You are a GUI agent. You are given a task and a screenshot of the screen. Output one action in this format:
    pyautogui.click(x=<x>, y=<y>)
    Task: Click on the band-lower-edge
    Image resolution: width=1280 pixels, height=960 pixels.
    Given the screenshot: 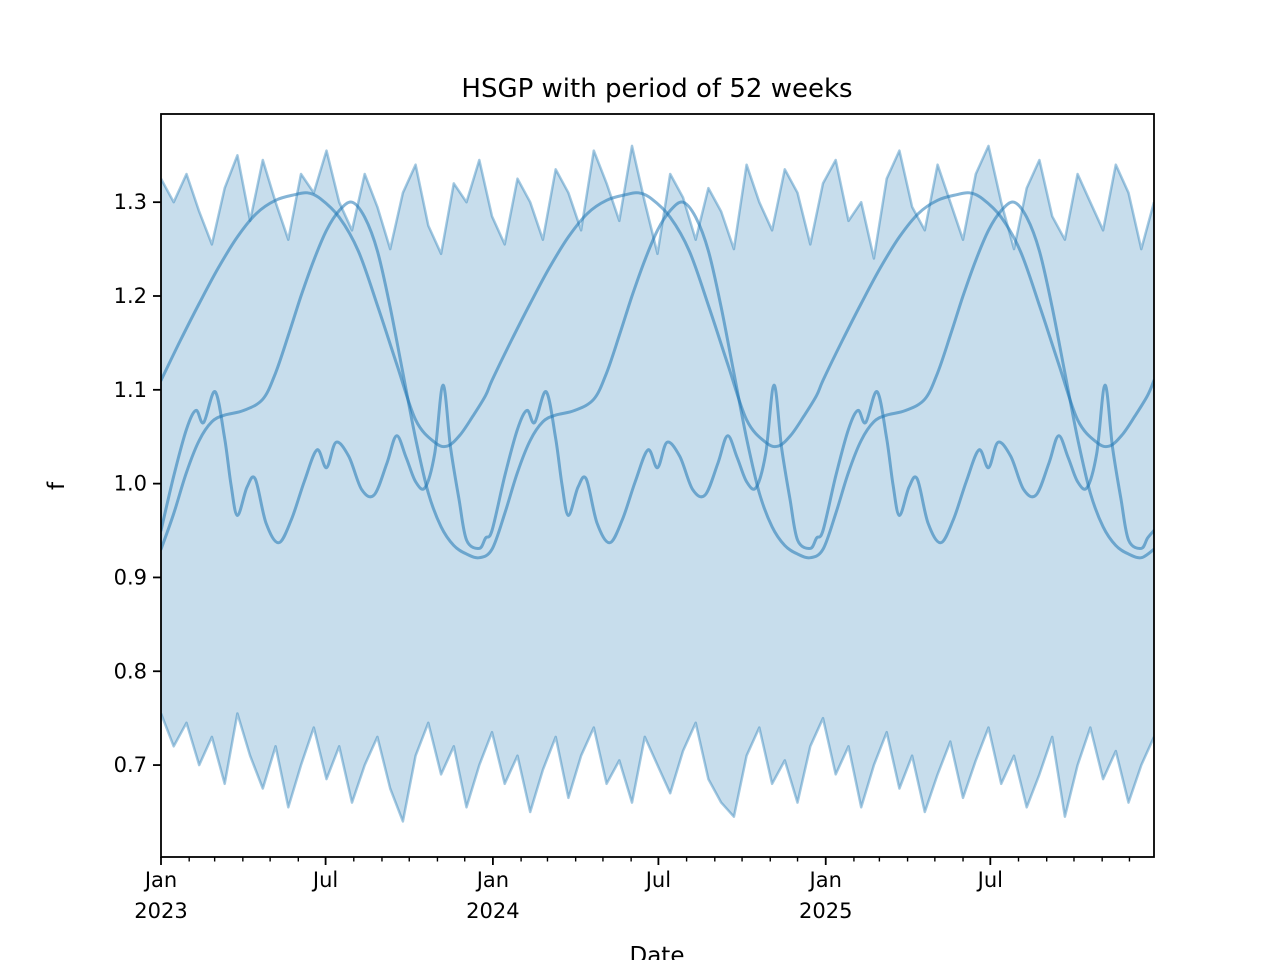 What is the action you would take?
    pyautogui.click(x=657, y=767)
    